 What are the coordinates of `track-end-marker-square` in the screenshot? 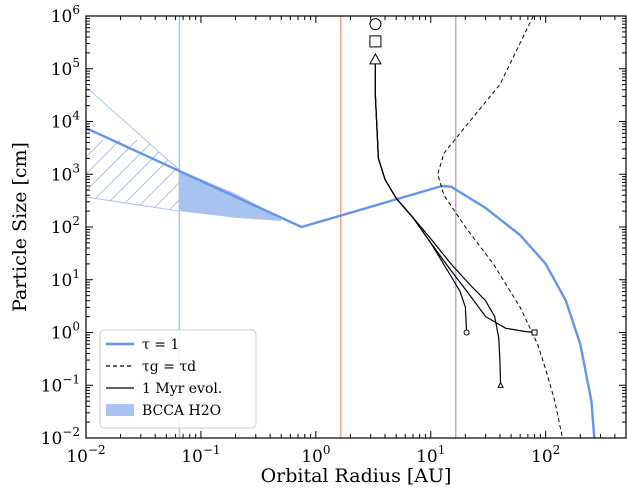 It's located at (534, 332).